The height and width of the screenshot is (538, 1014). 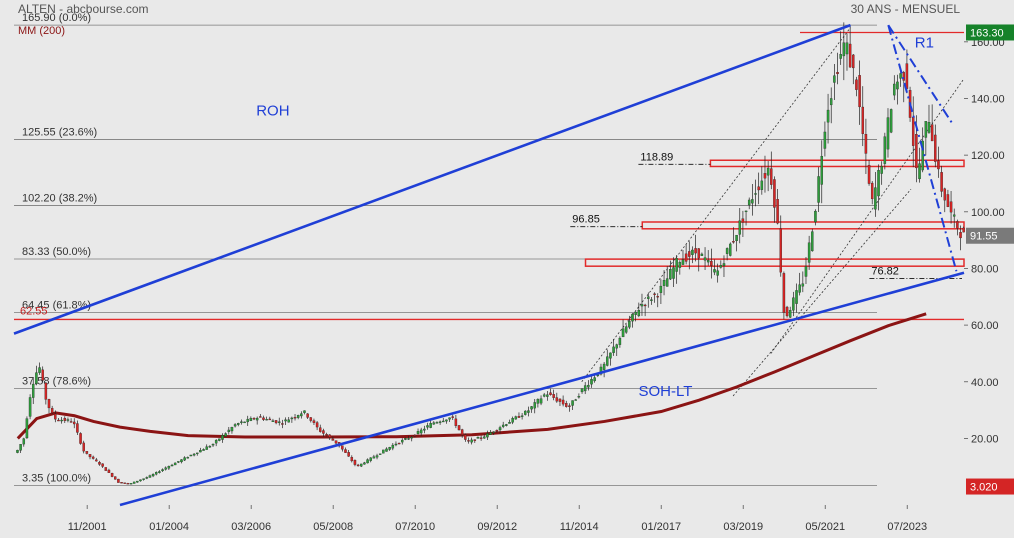 What do you see at coordinates (984, 488) in the screenshot?
I see `badge-low-label: 3.020` at bounding box center [984, 488].